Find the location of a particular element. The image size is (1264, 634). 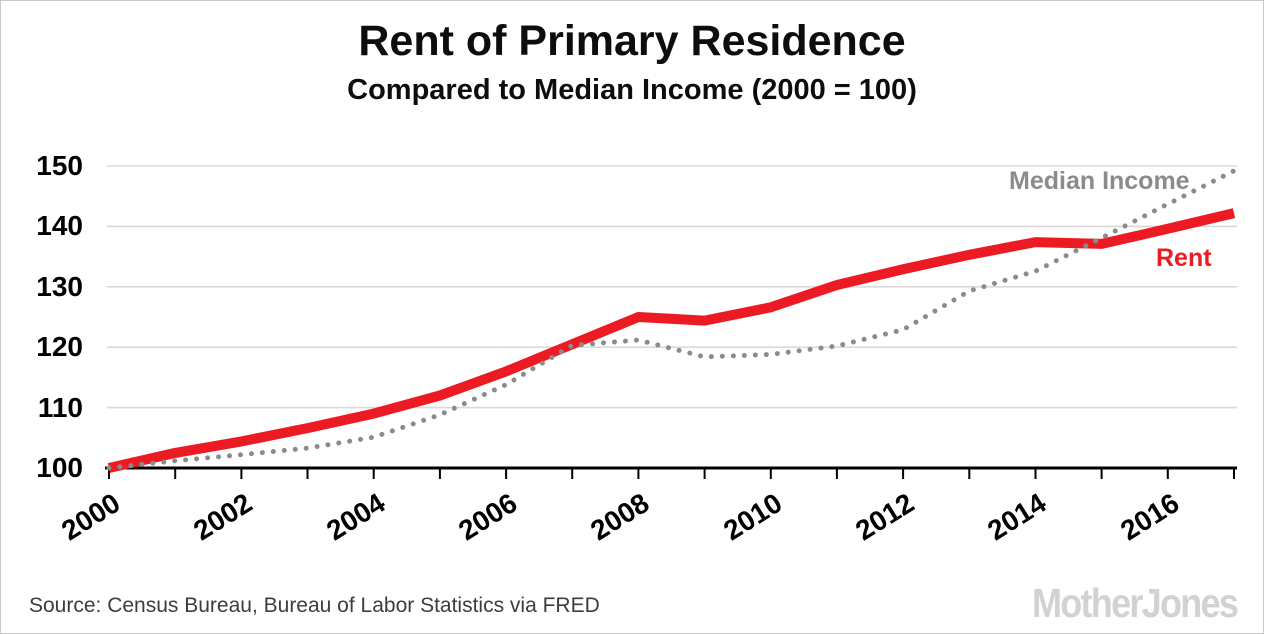

motherjones-logo: MotherJones is located at coordinates (1135, 603).